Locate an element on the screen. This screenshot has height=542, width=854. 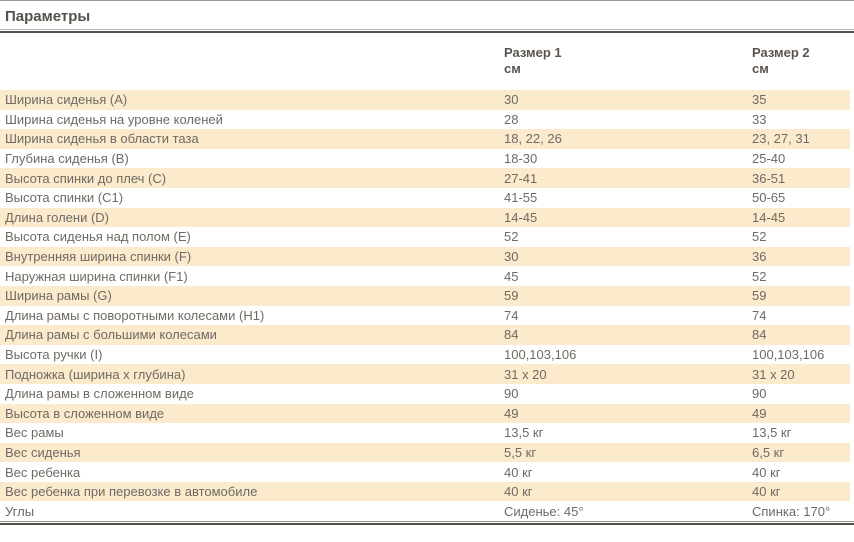
row-value-size1: 84 is located at coordinates (511, 335).